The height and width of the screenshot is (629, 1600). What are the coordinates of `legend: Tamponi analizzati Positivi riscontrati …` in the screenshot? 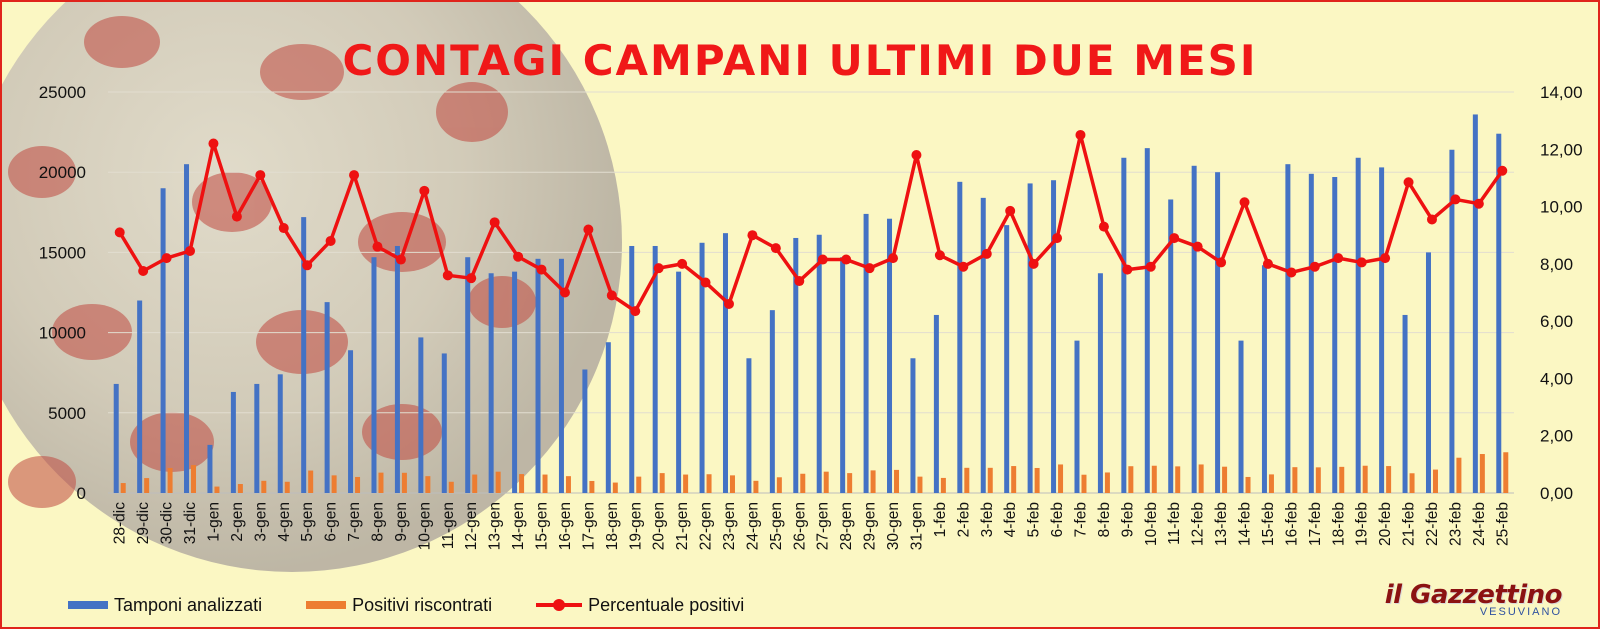 It's located at (428, 605).